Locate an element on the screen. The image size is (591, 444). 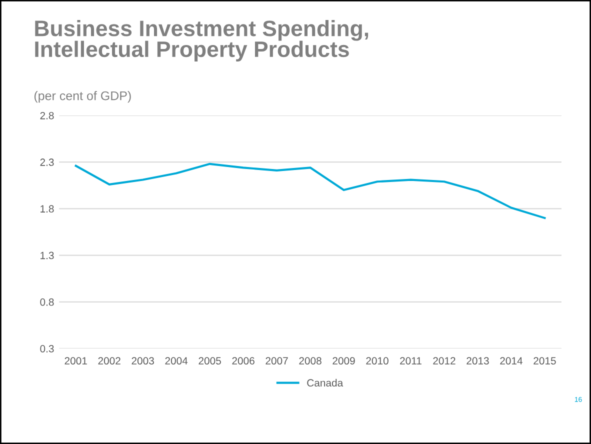
x-tick-label: 2011 is located at coordinates (411, 361).